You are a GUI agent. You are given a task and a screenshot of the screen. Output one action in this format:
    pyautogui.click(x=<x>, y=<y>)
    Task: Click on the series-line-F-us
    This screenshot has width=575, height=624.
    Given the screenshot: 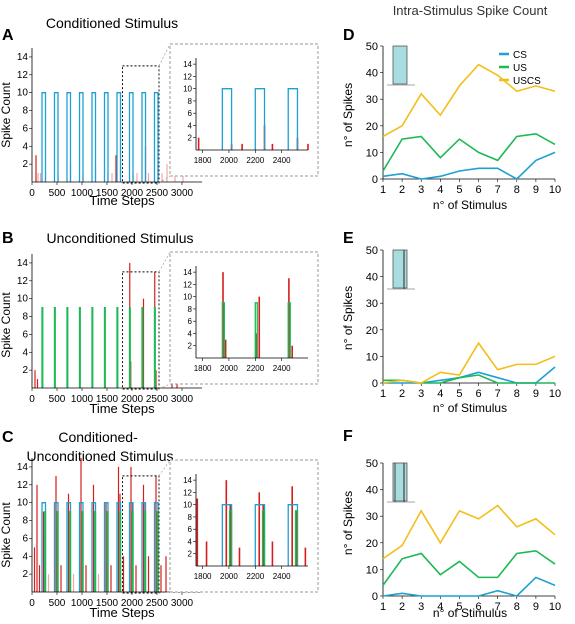 What is the action you would take?
    pyautogui.click(x=469, y=567)
    